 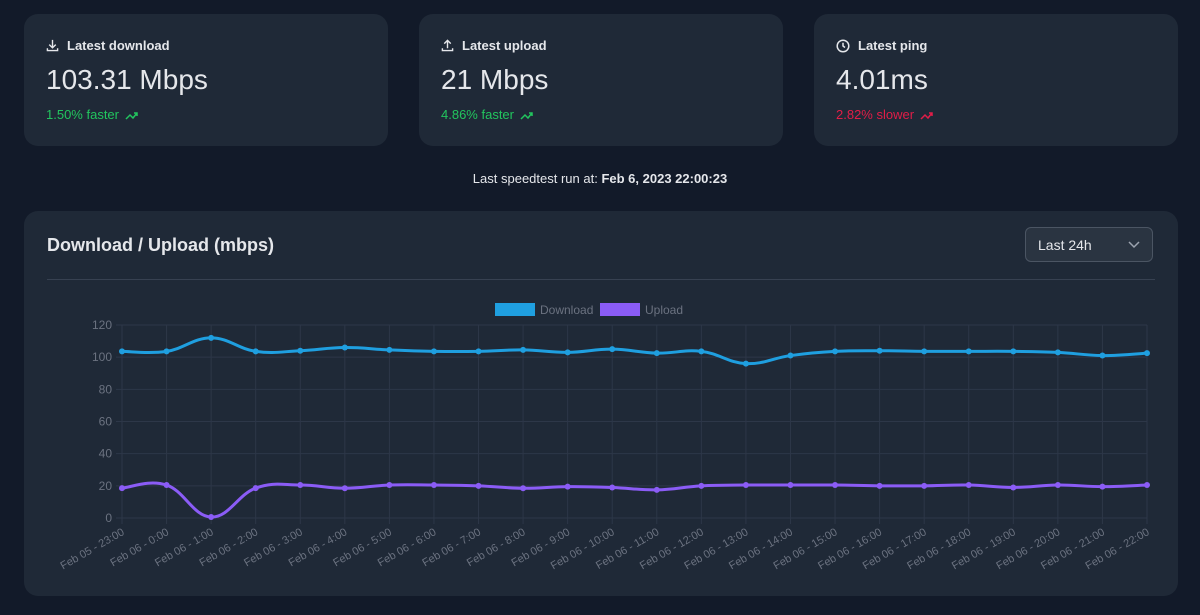 I want to click on chart-title: Download / Upload (mbps), so click(x=160, y=245).